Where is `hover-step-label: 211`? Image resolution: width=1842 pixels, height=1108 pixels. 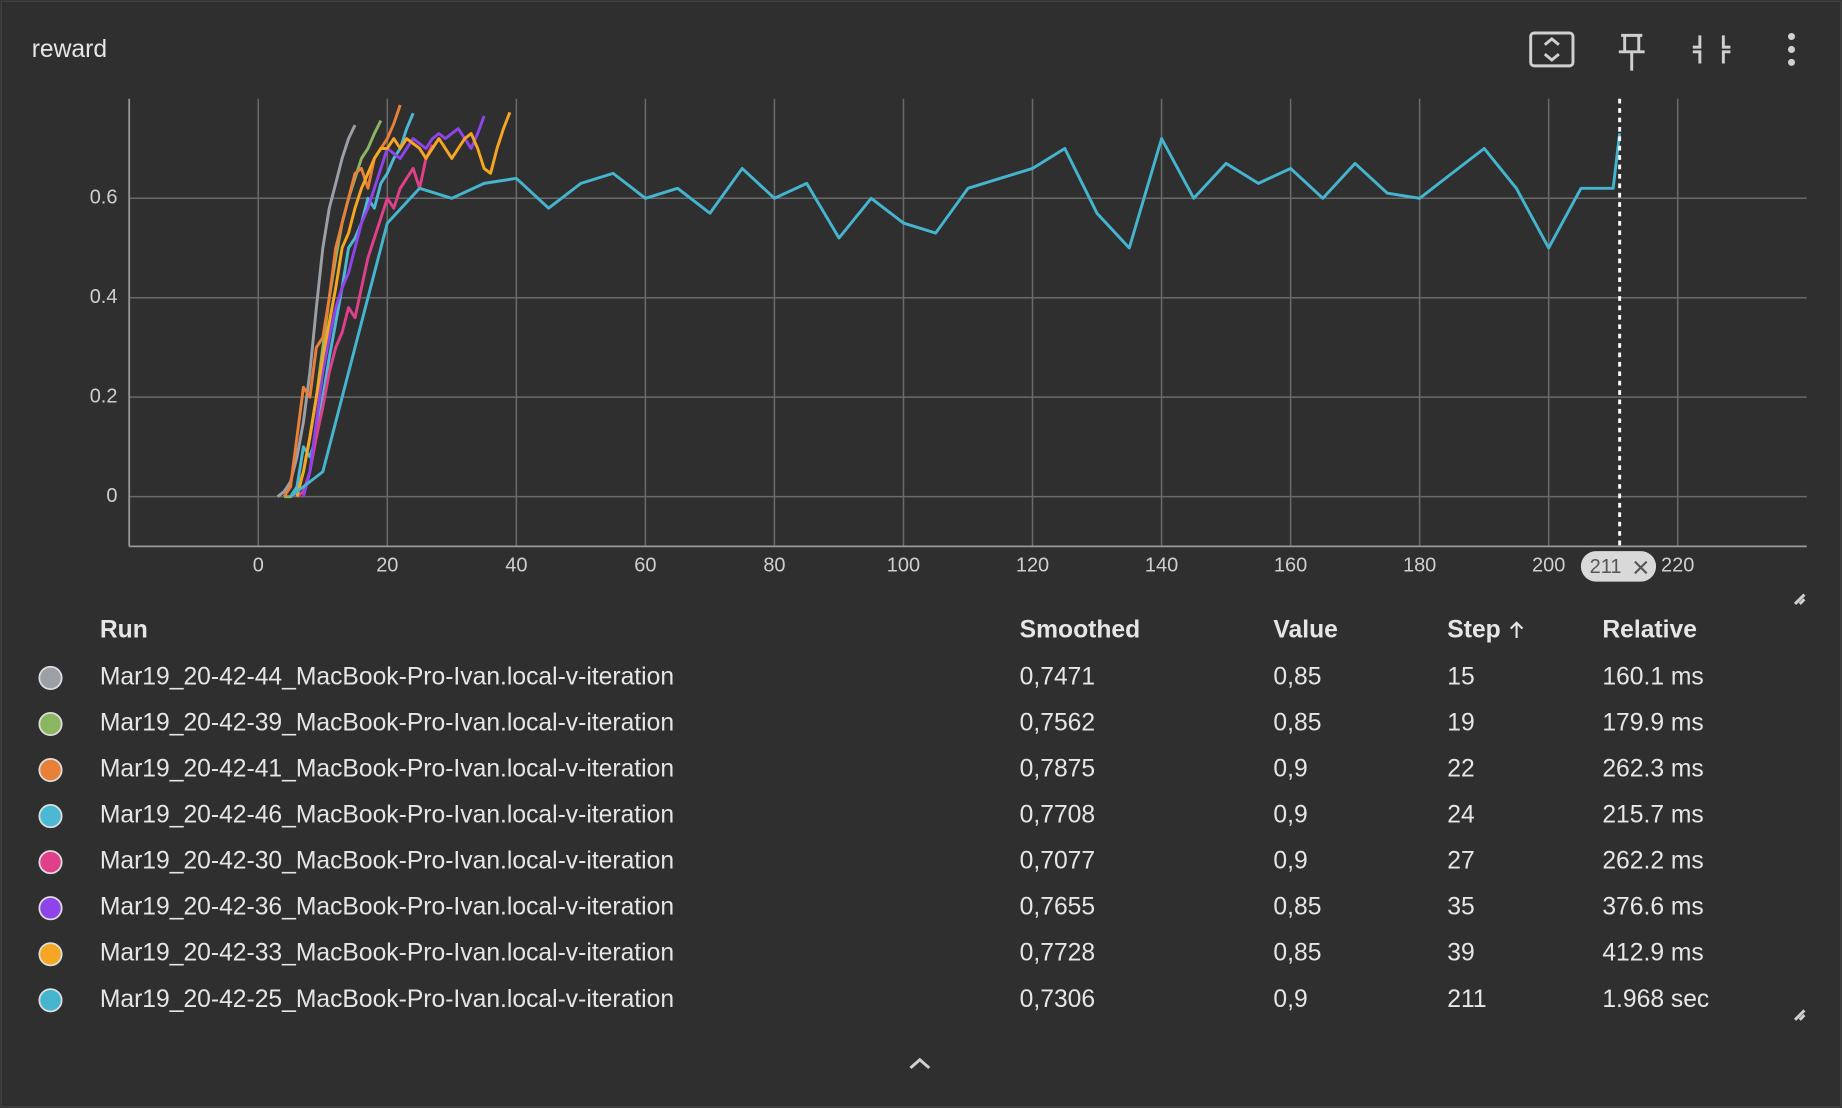 hover-step-label: 211 is located at coordinates (1606, 567).